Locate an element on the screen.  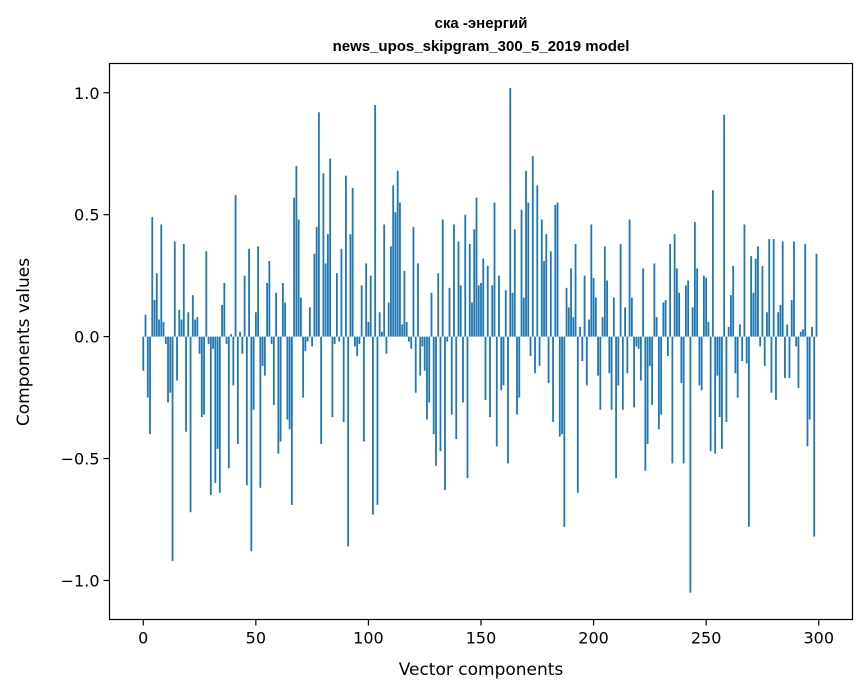
chart-title-line-2: news_upos_skipgram_300_5_2019 model is located at coordinates (481, 46).